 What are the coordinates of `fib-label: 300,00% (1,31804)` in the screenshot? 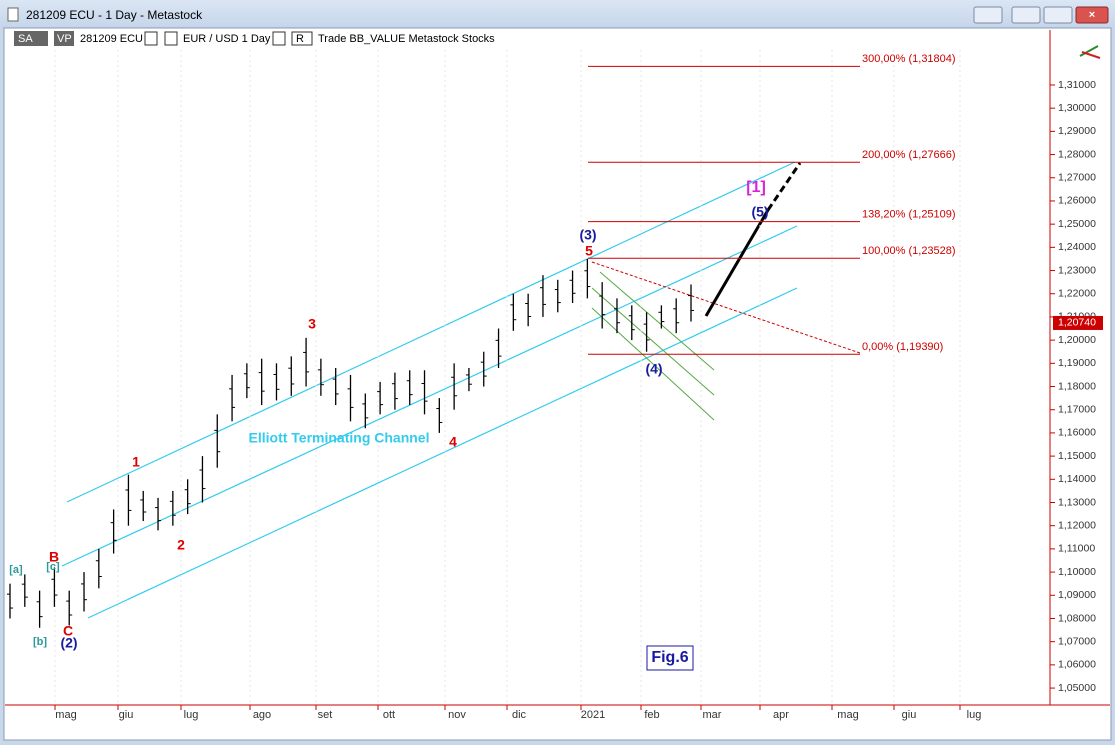 It's located at (909, 59).